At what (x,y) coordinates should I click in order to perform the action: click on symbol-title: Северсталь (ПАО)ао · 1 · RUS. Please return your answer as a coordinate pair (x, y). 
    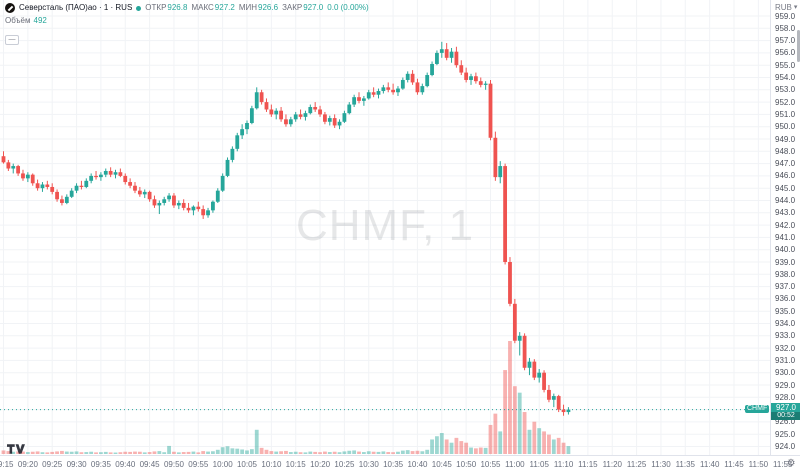
    Looking at the image, I should click on (76, 7).